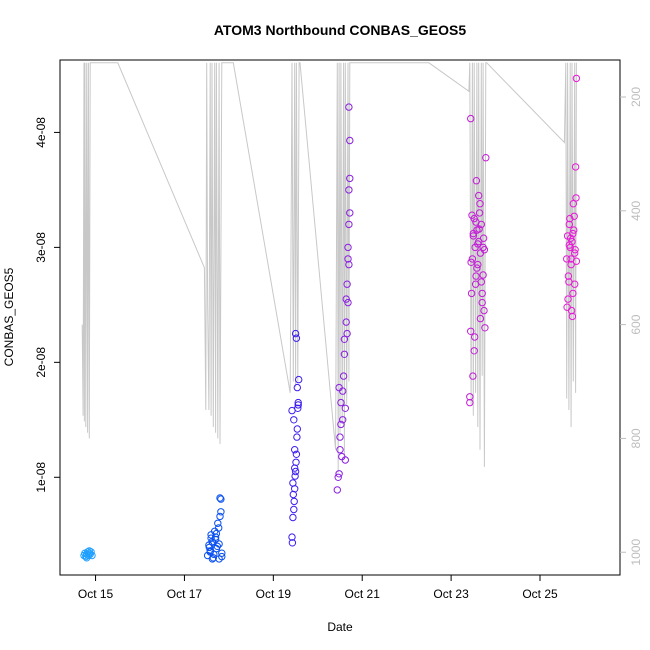 The width and height of the screenshot is (650, 650). I want to click on y-axis-label: CONBAS_GEOS5, so click(9, 316).